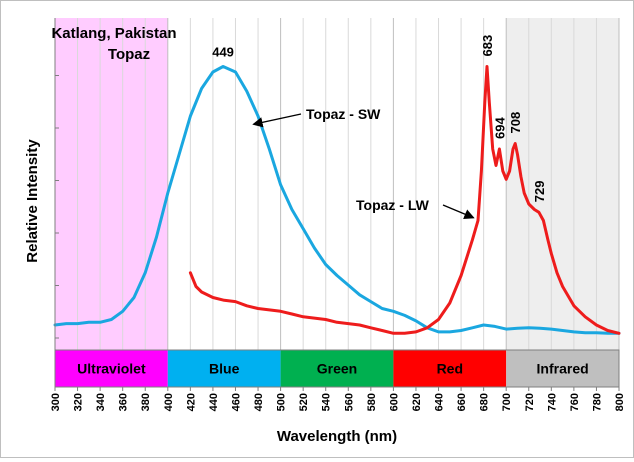 This screenshot has height=462, width=634. Describe the element at coordinates (113, 33) in the screenshot. I see `chart-title-line-1: Katlang, Pakistan` at that location.